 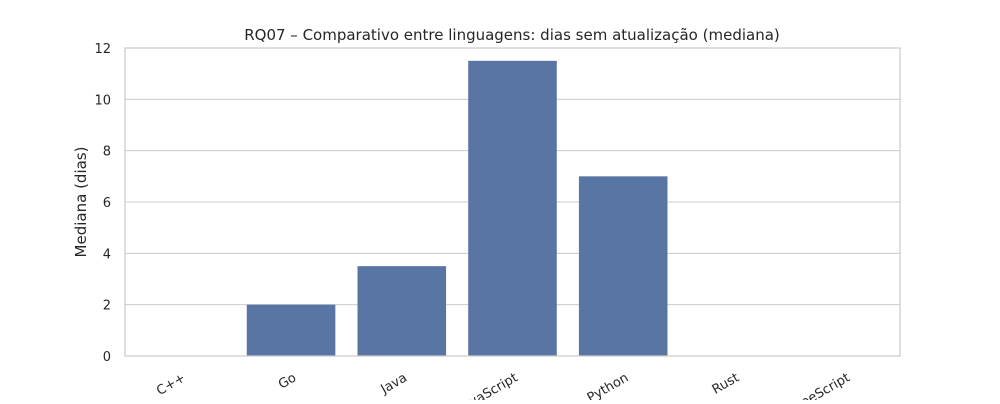 I want to click on x-tick-label: Go, so click(x=287, y=381).